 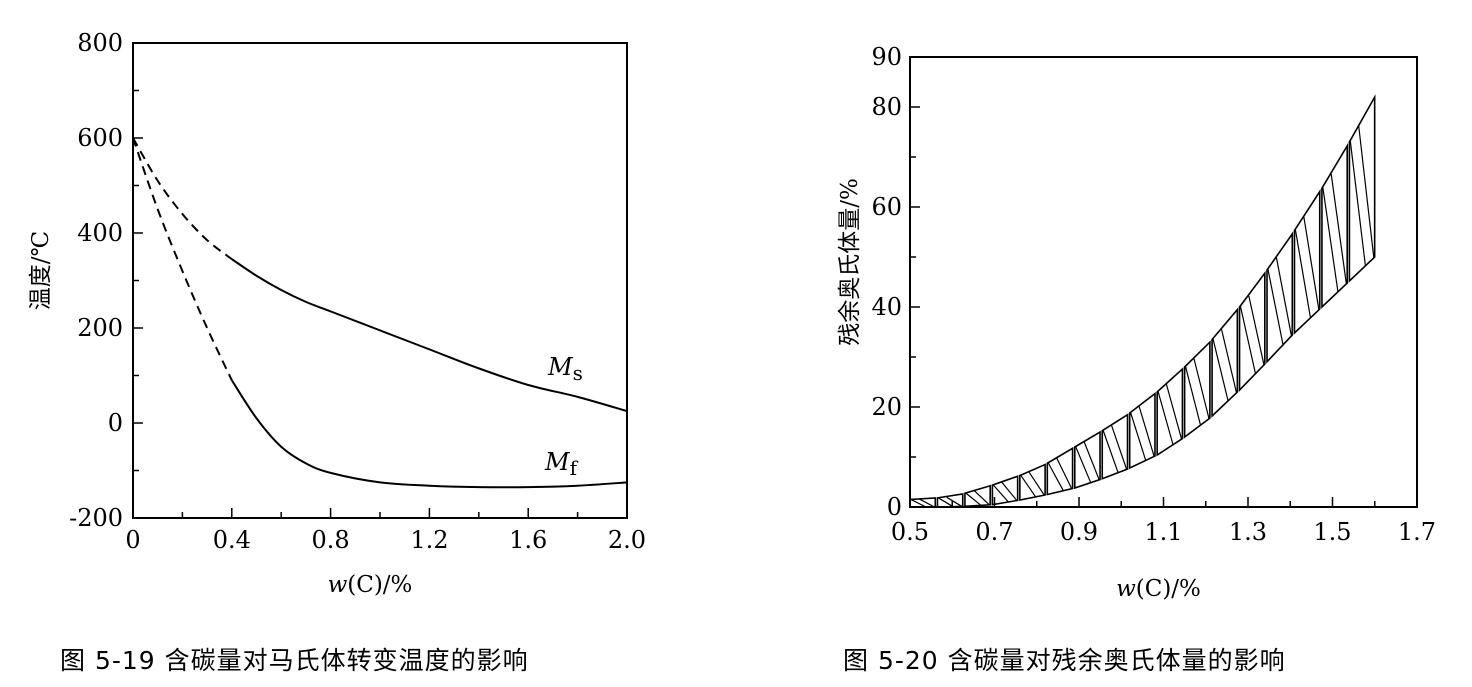 What do you see at coordinates (886, 57) in the screenshot?
I see `y-tick-label: 90` at bounding box center [886, 57].